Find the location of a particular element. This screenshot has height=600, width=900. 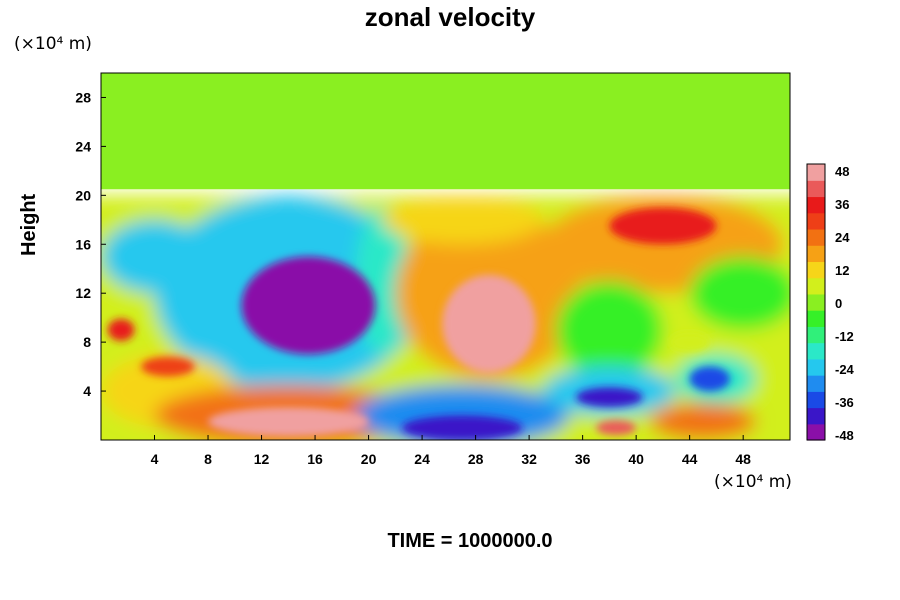

x-tick-label: 8 is located at coordinates (208, 459).